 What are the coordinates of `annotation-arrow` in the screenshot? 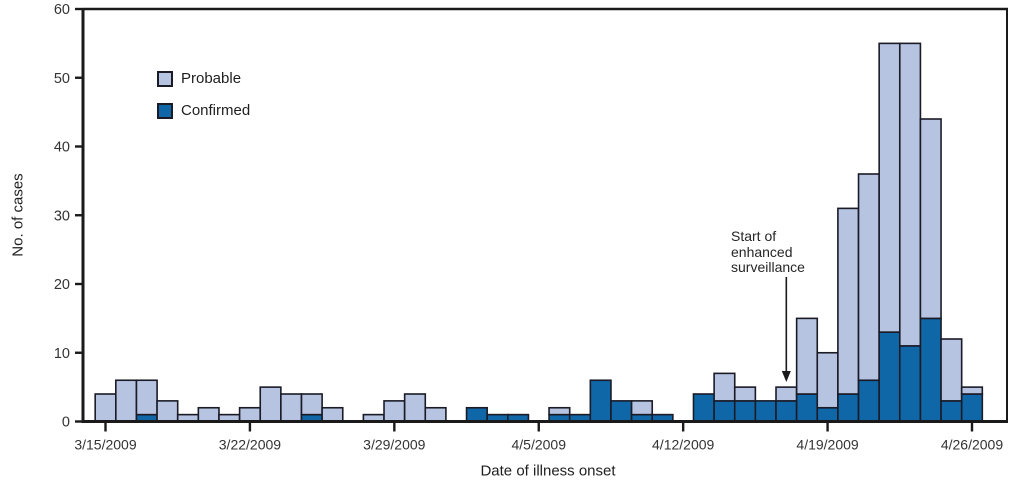 It's located at (786, 329).